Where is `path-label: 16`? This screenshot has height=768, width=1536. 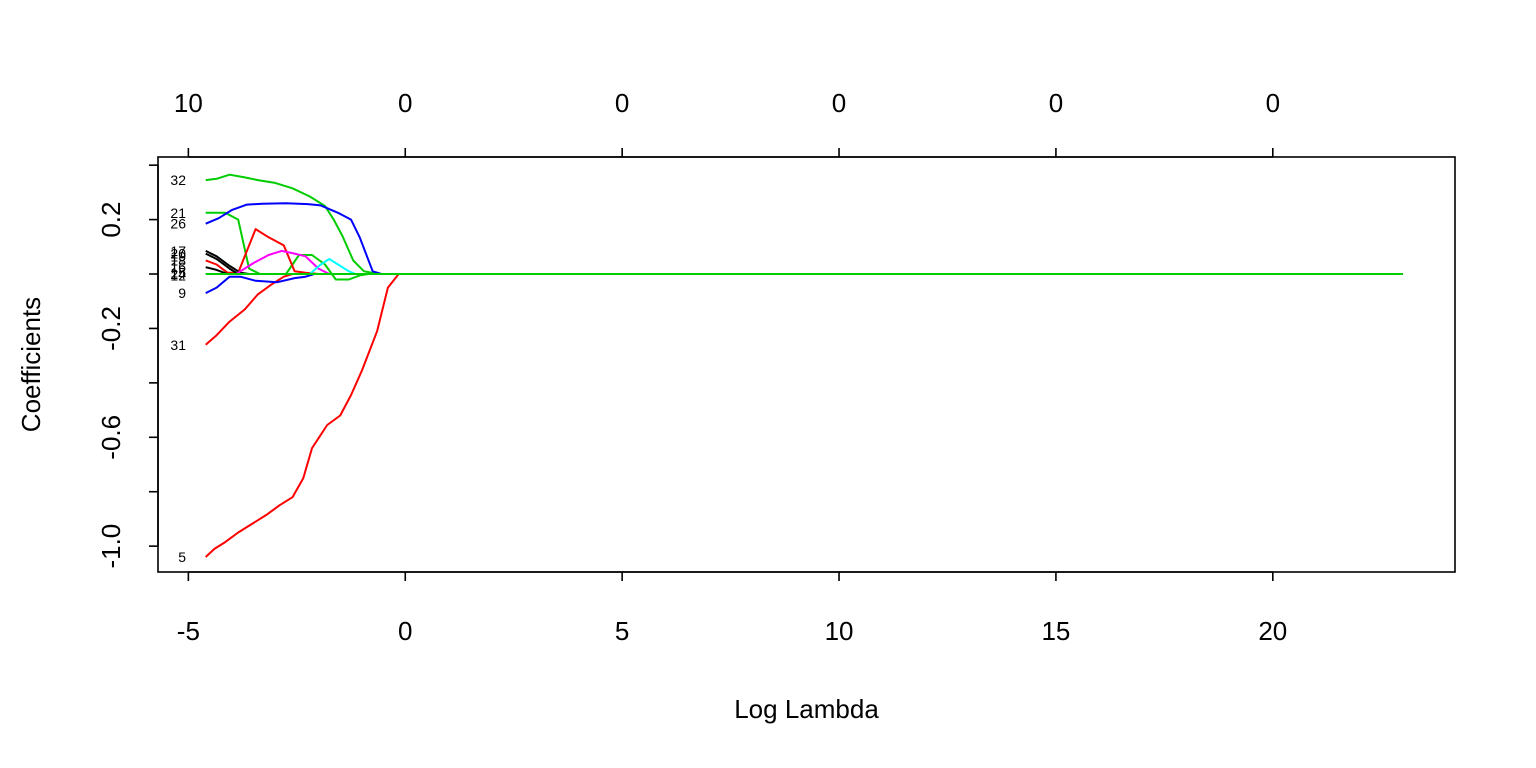
path-label: 16 is located at coordinates (178, 267).